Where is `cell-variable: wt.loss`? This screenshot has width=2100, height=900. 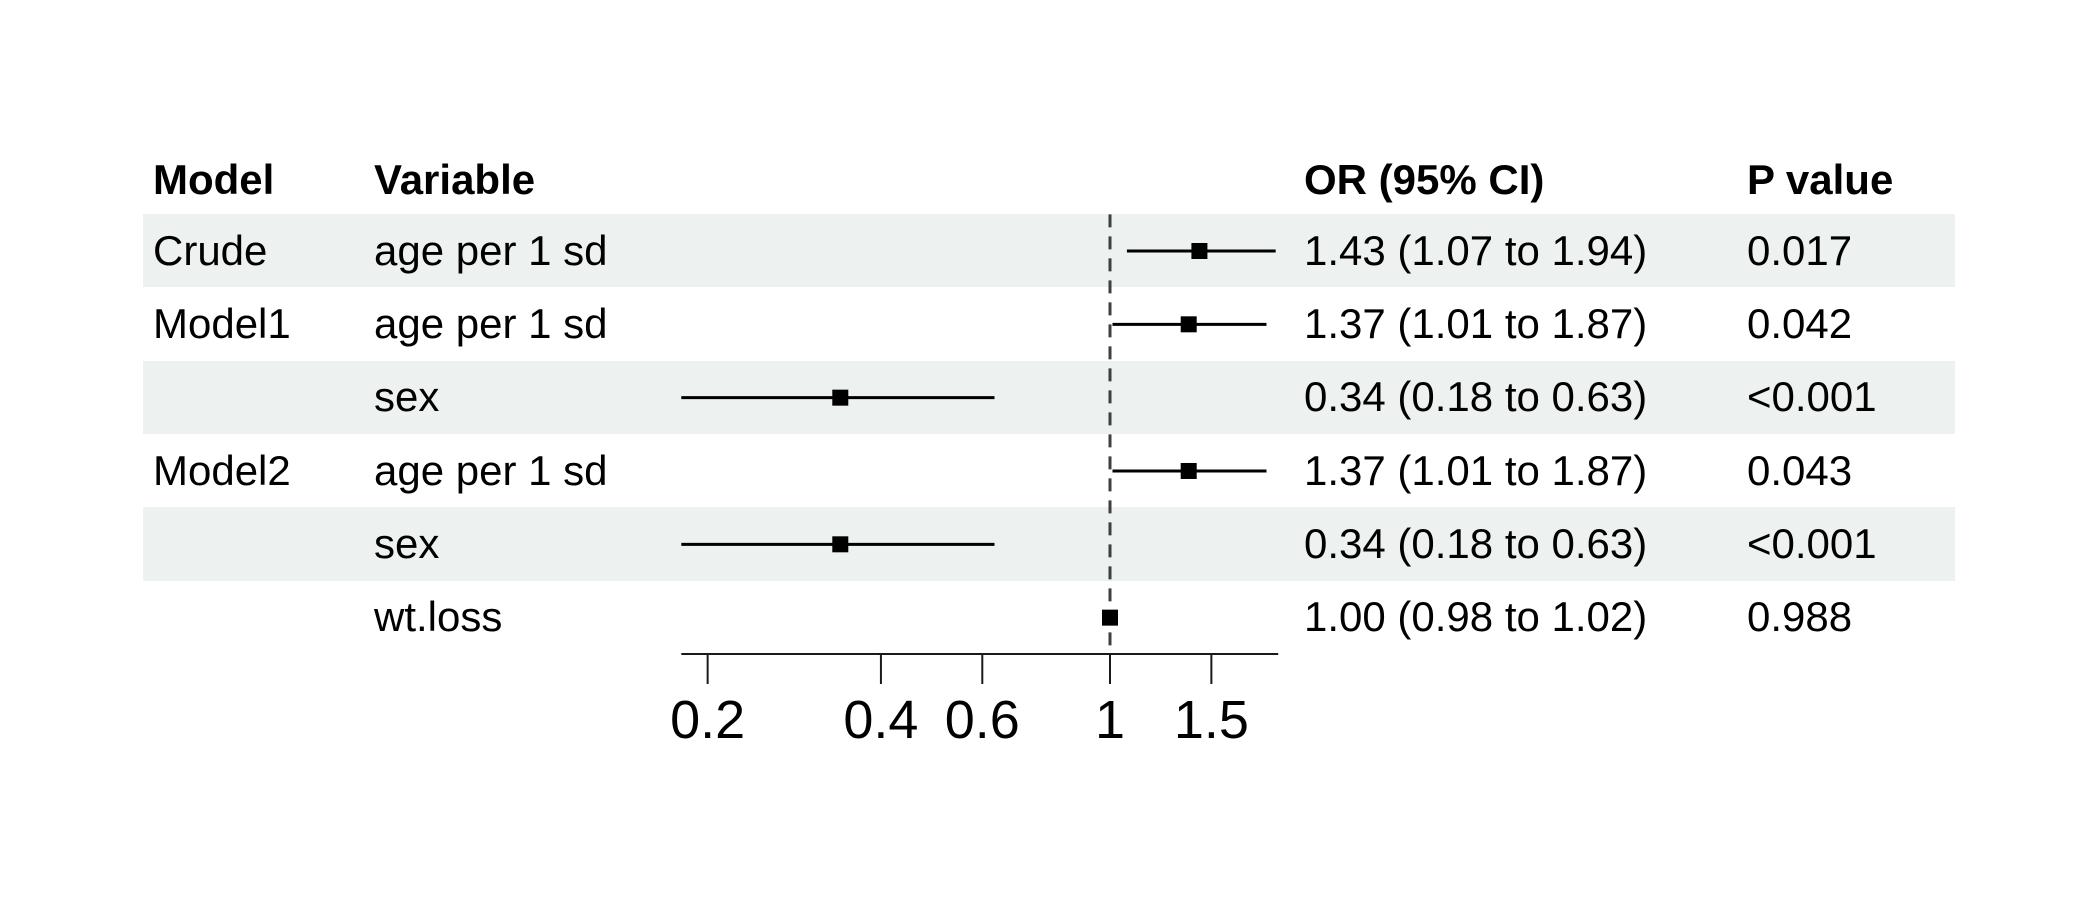
cell-variable: wt.loss is located at coordinates (438, 617).